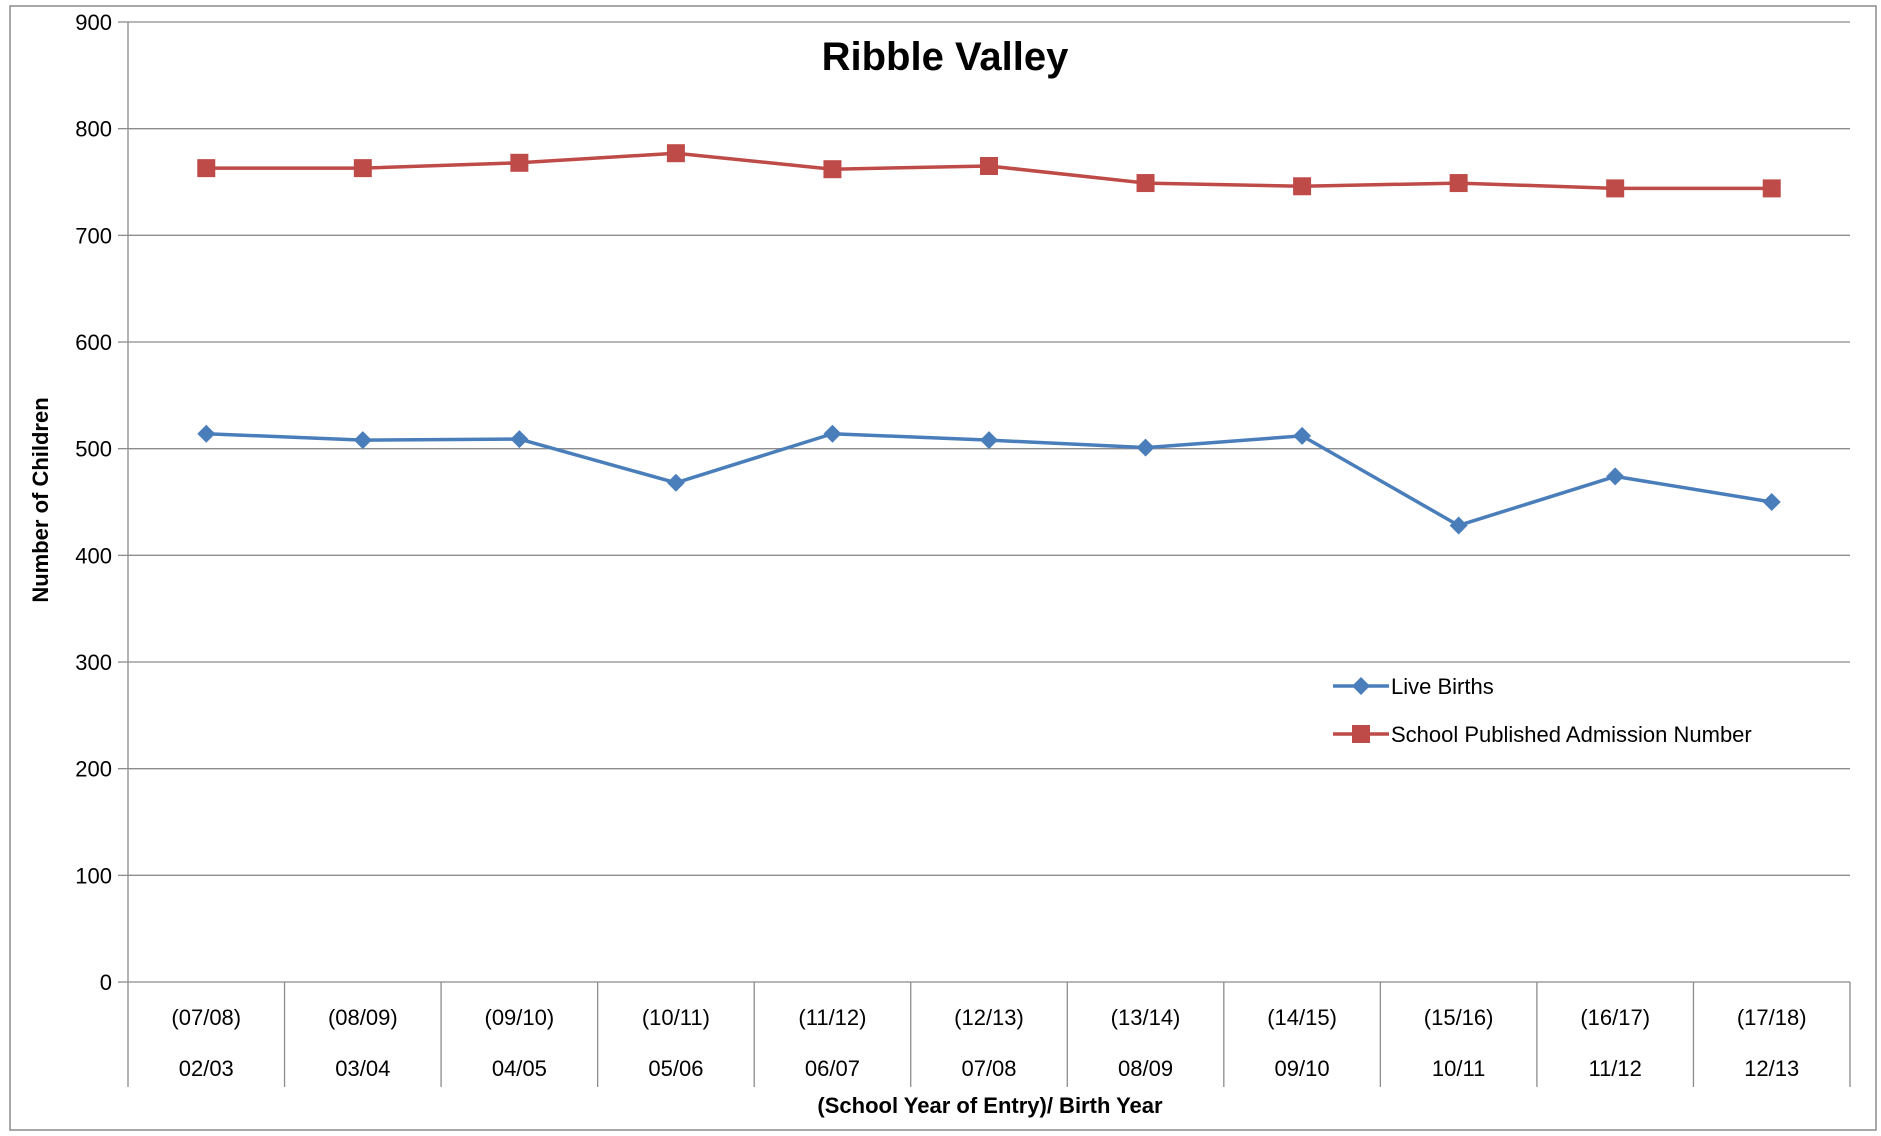 This screenshot has width=1881, height=1136. I want to click on y-axis-title: Number of Children, so click(40, 499).